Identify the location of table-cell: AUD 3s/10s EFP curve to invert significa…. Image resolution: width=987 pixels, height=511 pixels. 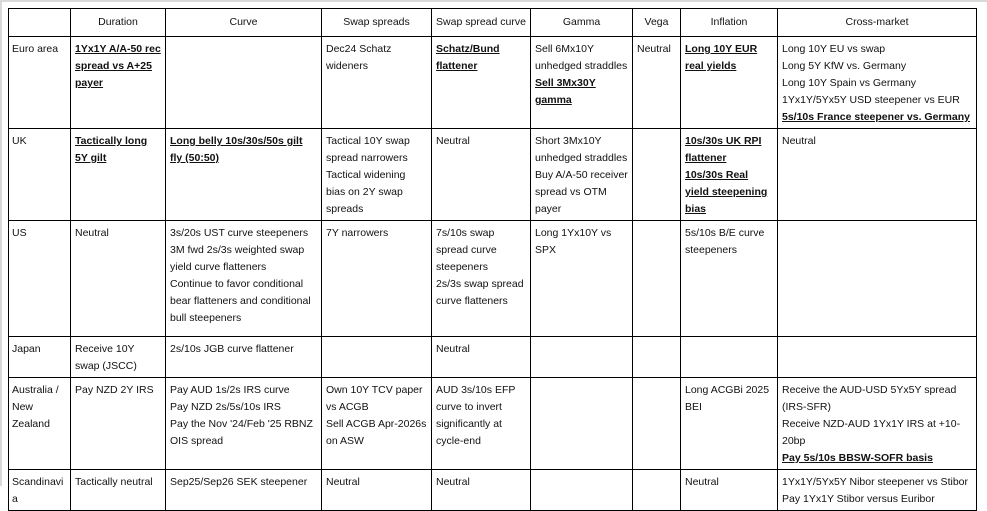
(481, 423).